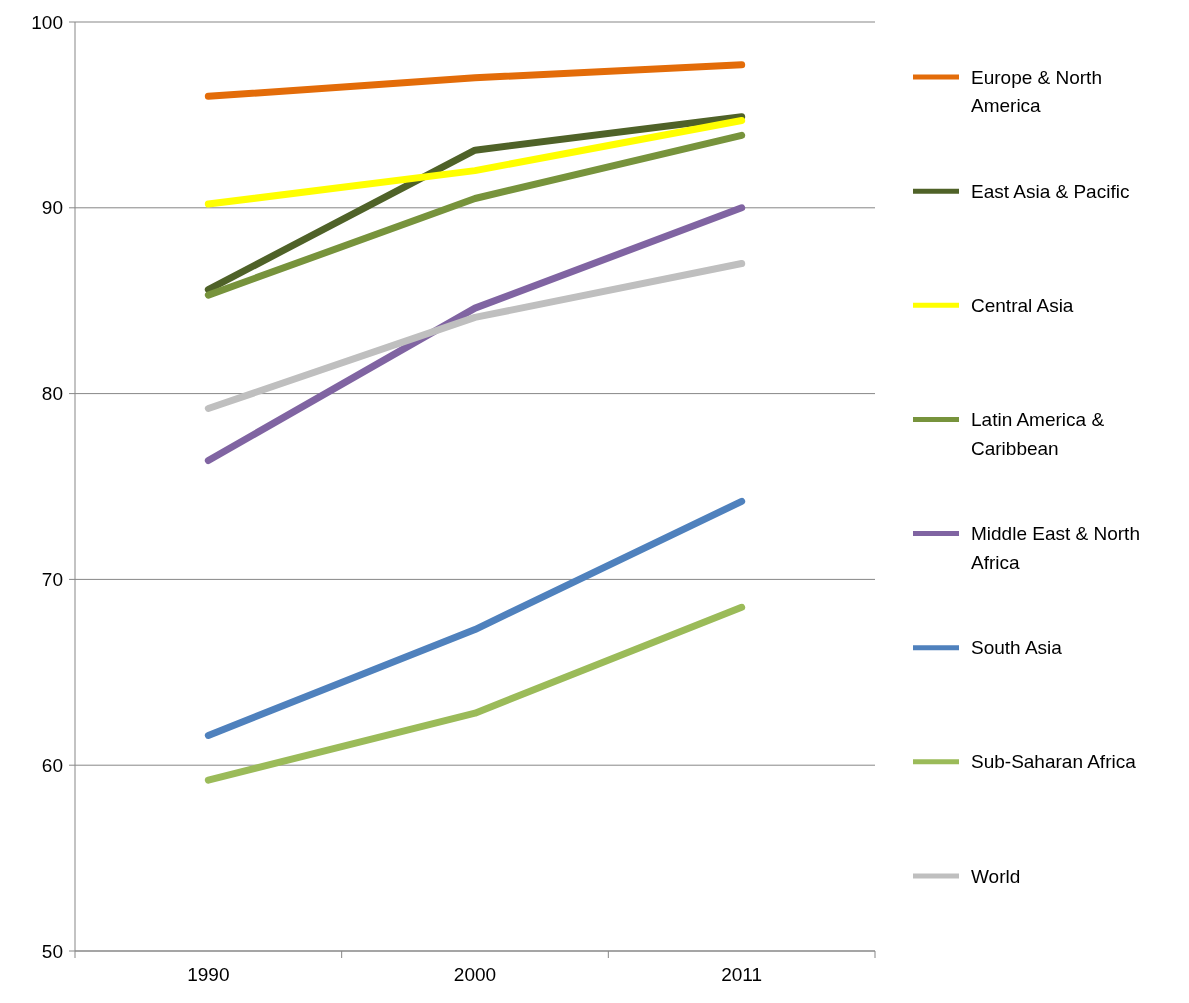  Describe the element at coordinates (1017, 648) in the screenshot. I see `legend-label: South Asia` at that location.